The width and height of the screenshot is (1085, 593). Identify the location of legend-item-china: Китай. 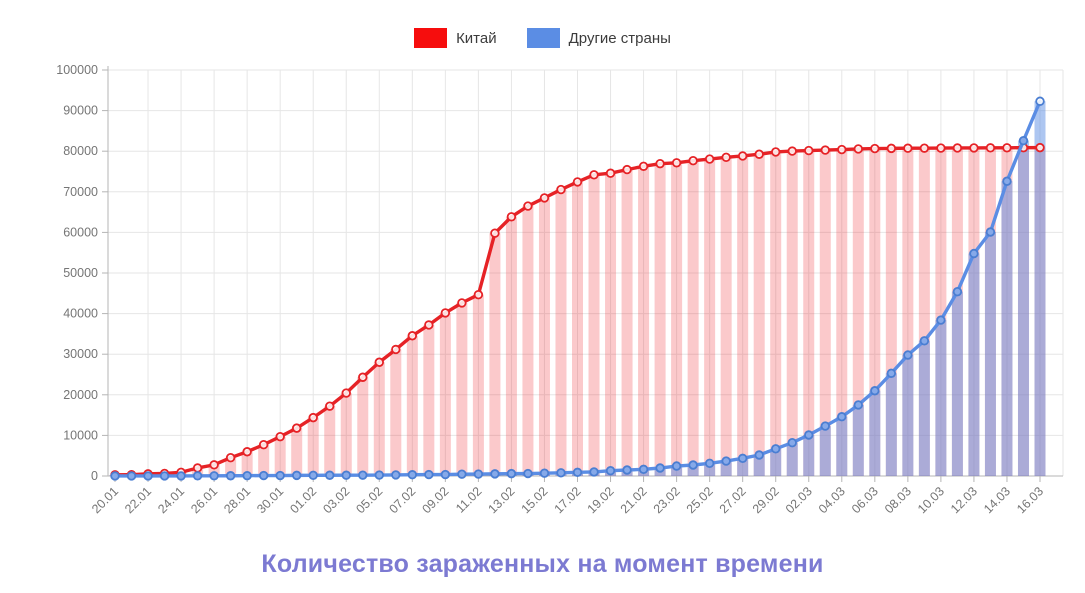
(455, 38).